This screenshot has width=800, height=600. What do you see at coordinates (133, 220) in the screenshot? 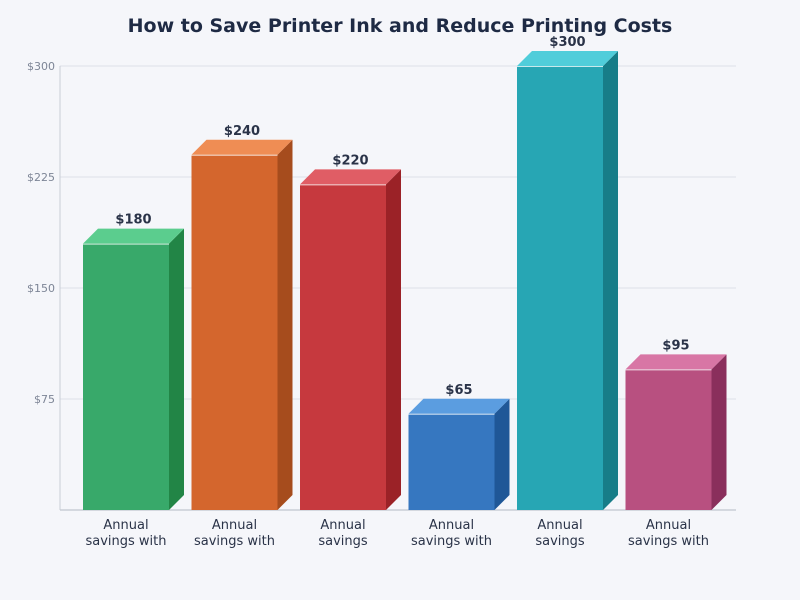
I see `value-label: $180` at bounding box center [133, 220].